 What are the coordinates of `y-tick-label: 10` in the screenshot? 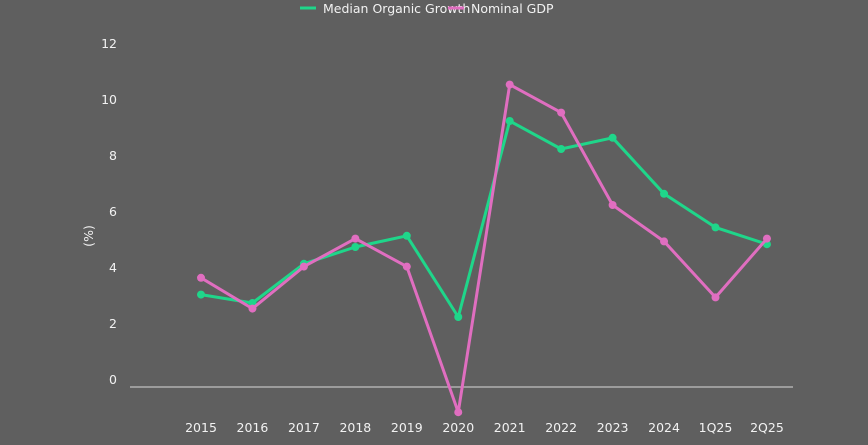 It's located at (109, 99).